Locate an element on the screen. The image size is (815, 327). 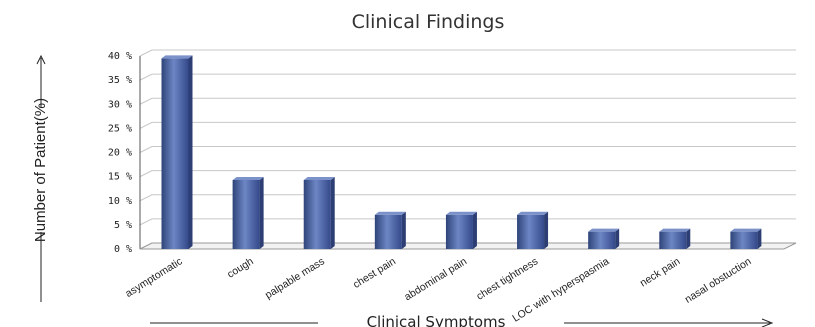
x-tick-label: palpable mass is located at coordinates (295, 278).